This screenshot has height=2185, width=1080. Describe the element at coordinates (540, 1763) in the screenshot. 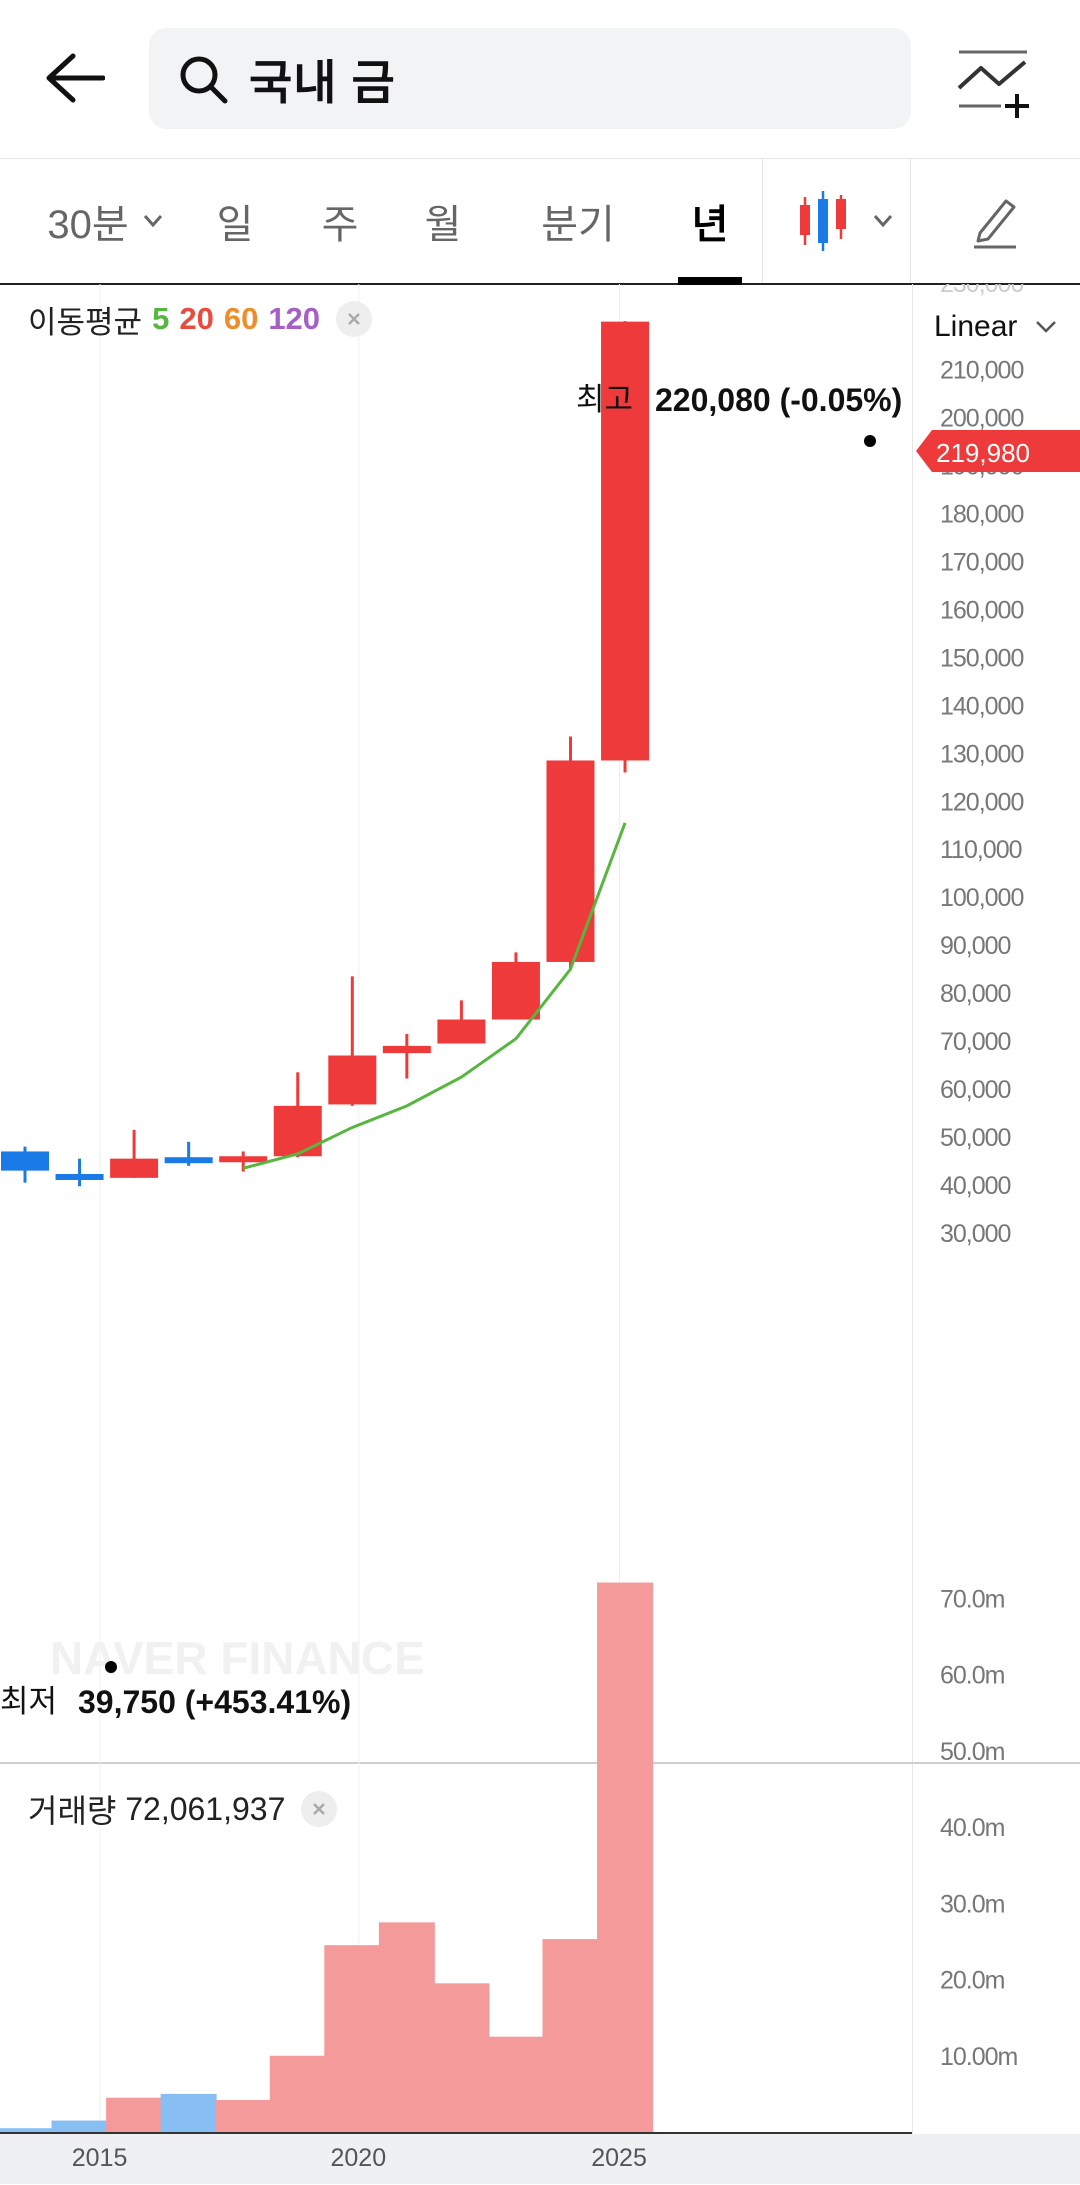

I see `panel-separator` at that location.